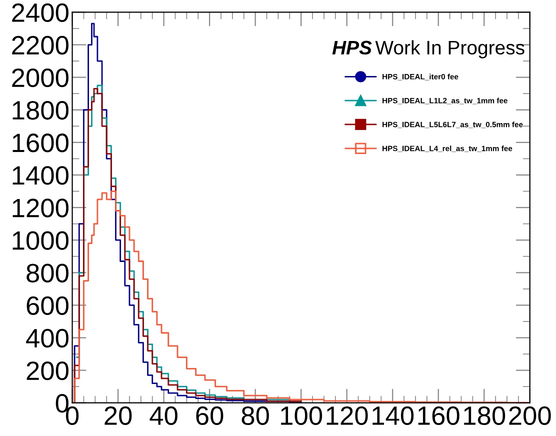  Describe the element at coordinates (352, 47) in the screenshot. I see `annotation: HPS` at that location.